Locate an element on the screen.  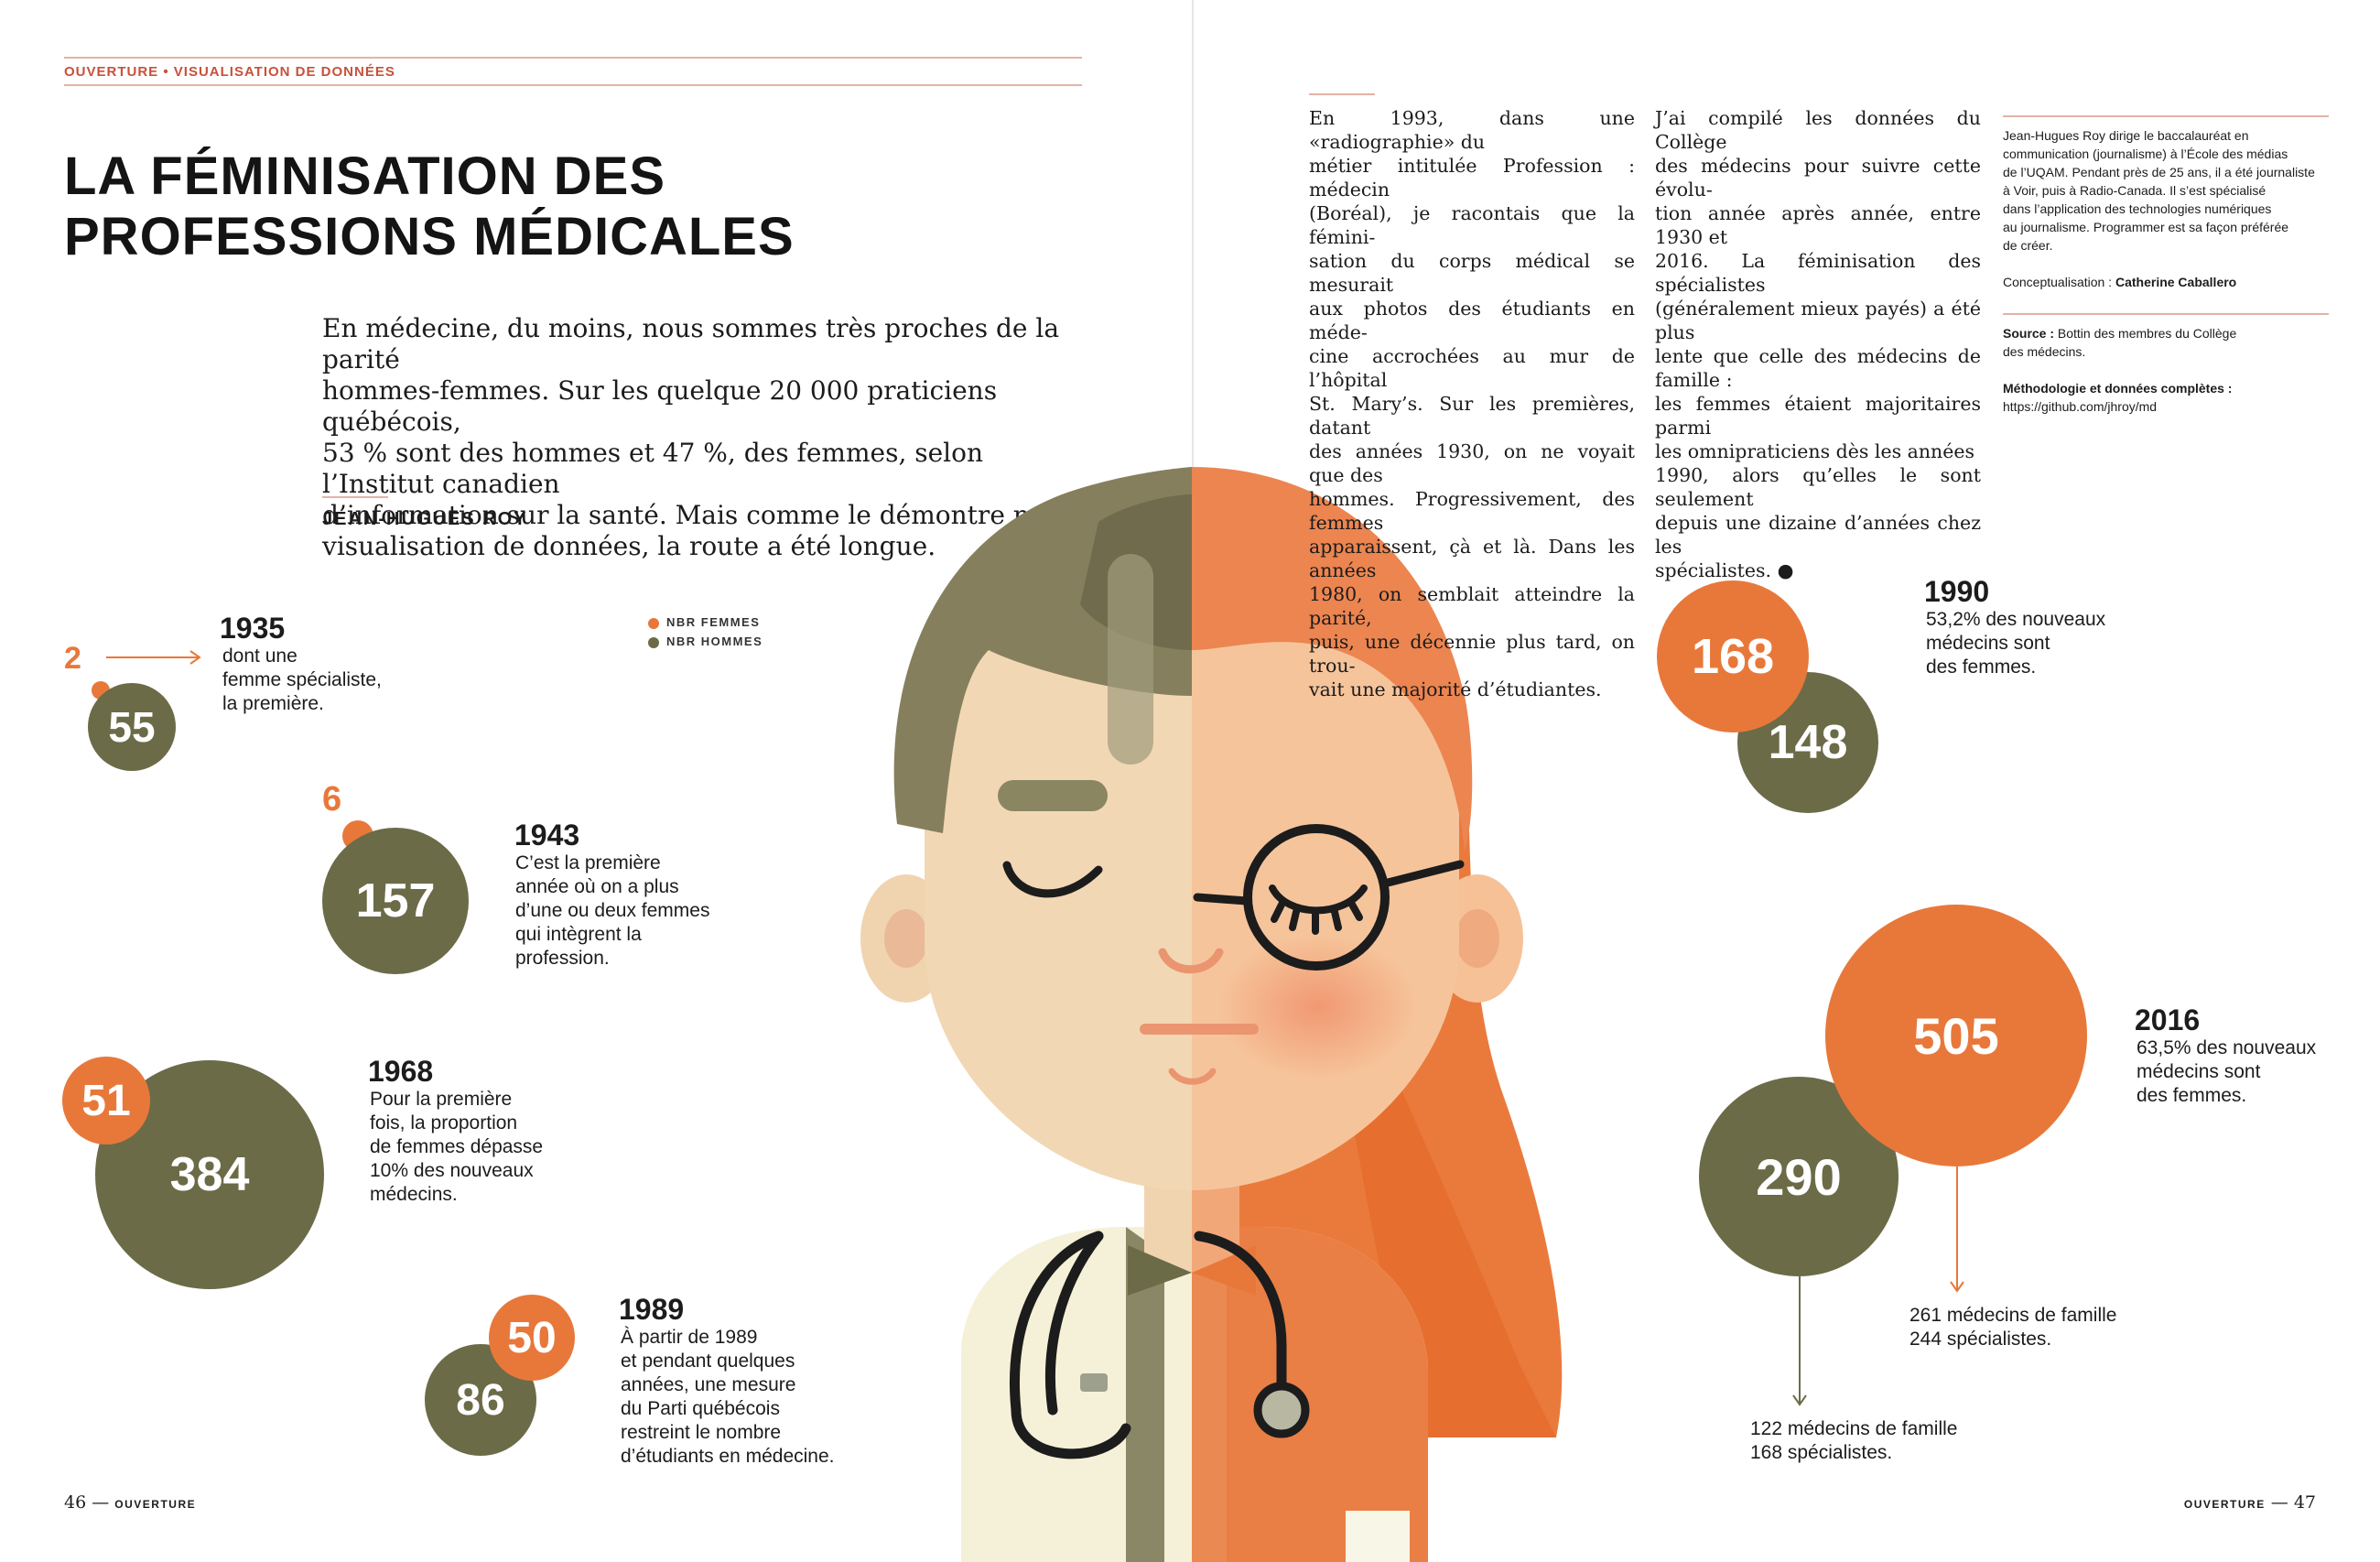
note-line: qui intègrent la is located at coordinates (578, 934).